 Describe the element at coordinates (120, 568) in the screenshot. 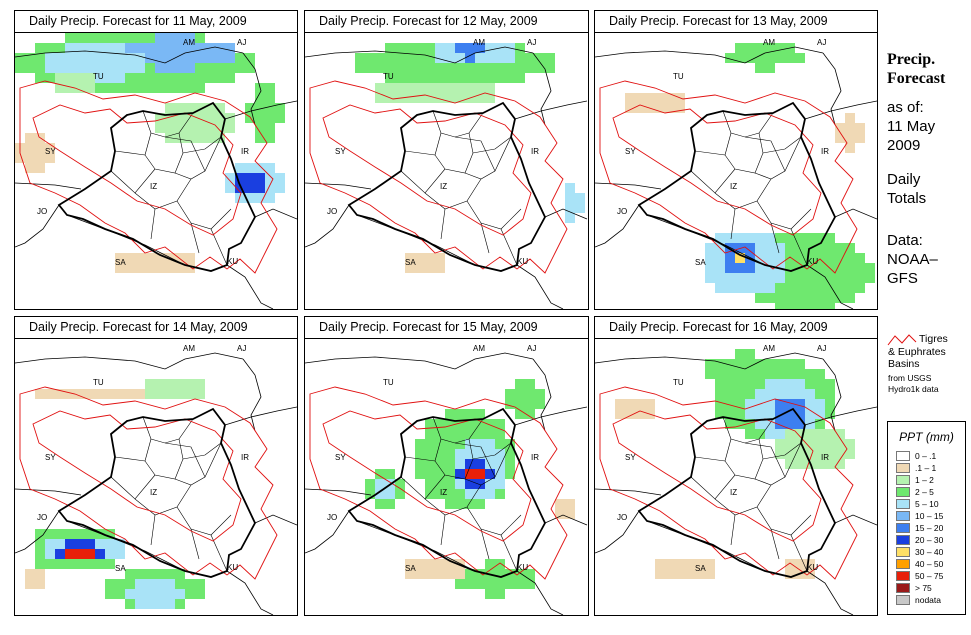

I see `country-label: SA` at that location.